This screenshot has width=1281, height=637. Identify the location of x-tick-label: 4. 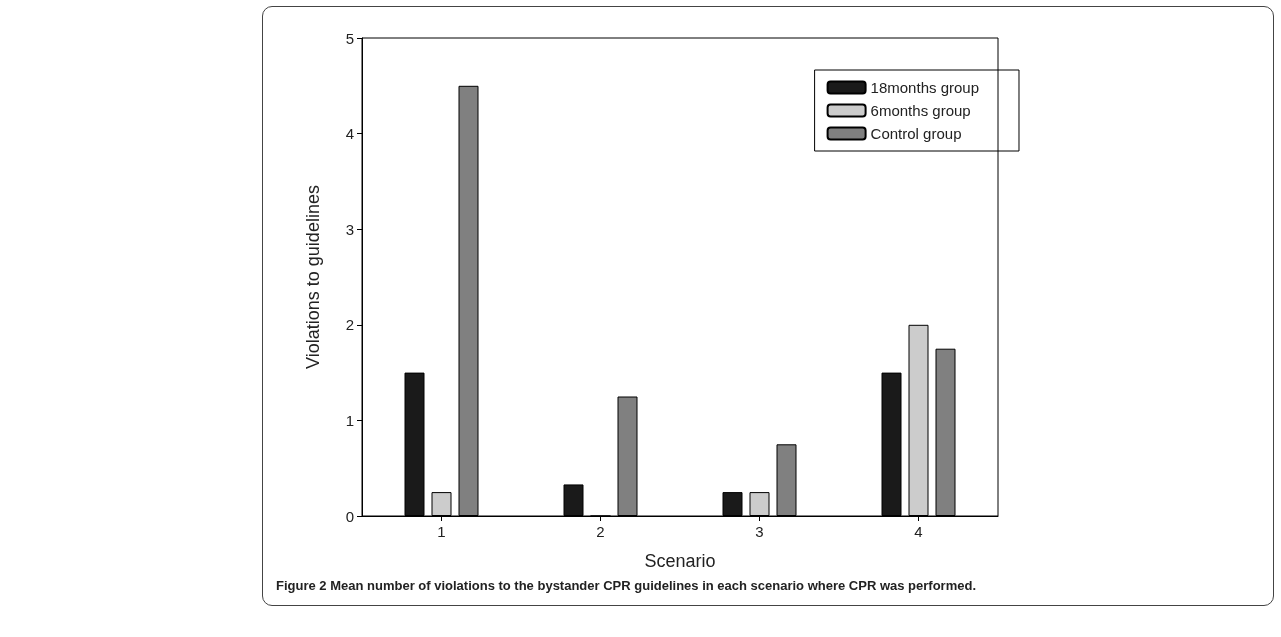
(918, 531).